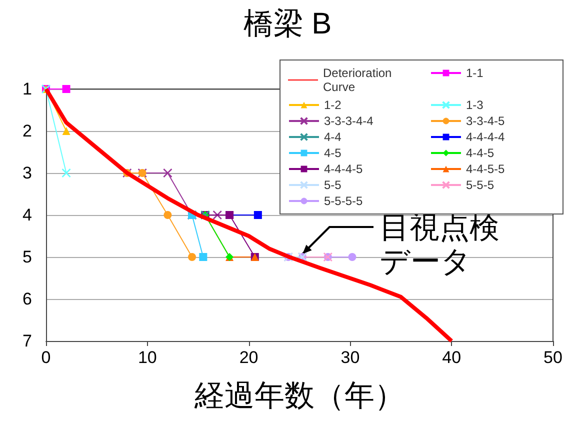 This screenshot has height=429, width=575. I want to click on y-tick-label: 3, so click(27, 173).